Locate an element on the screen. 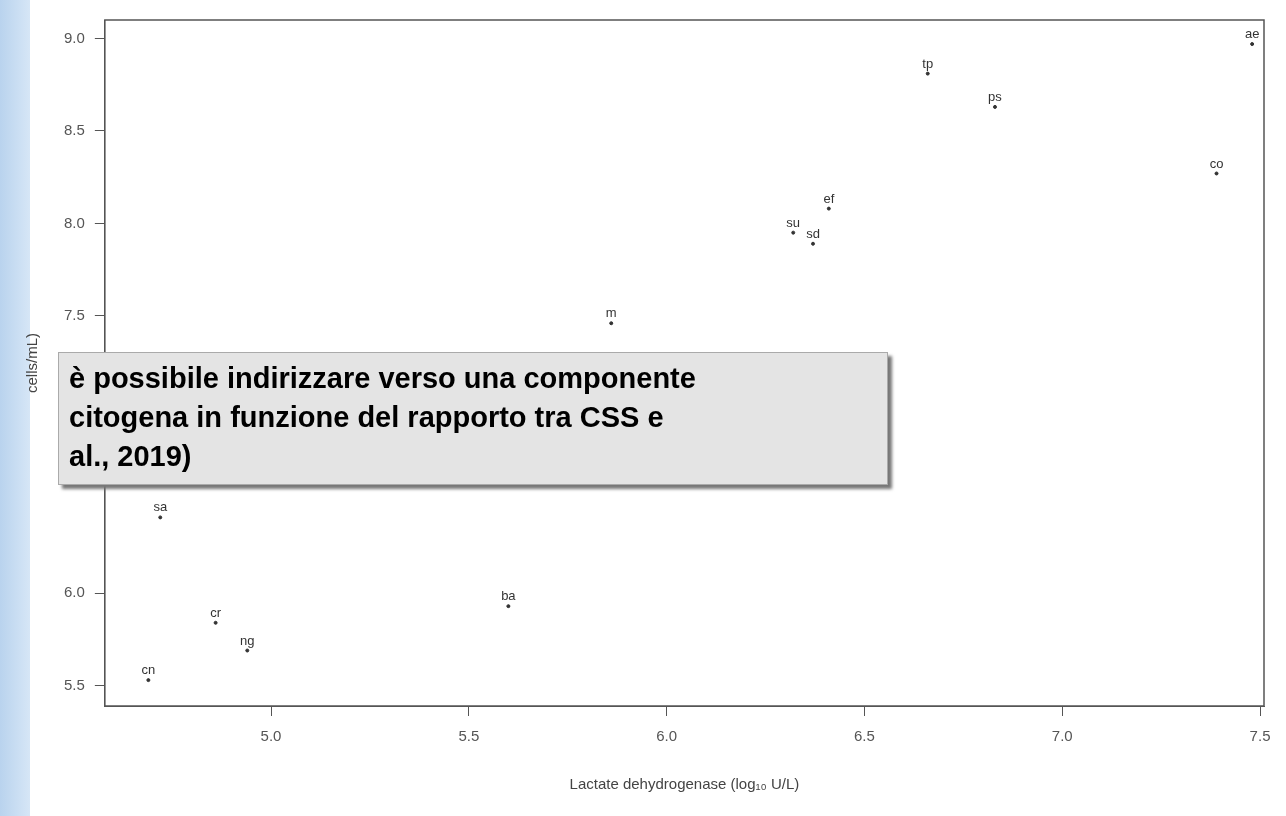 This screenshot has width=1286, height=816. data-label: ba is located at coordinates (509, 596).